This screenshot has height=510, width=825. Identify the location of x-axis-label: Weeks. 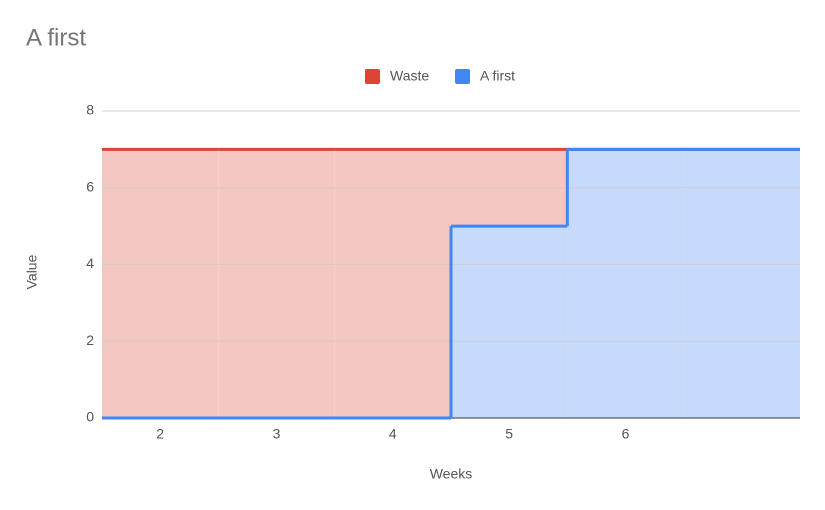
(451, 474).